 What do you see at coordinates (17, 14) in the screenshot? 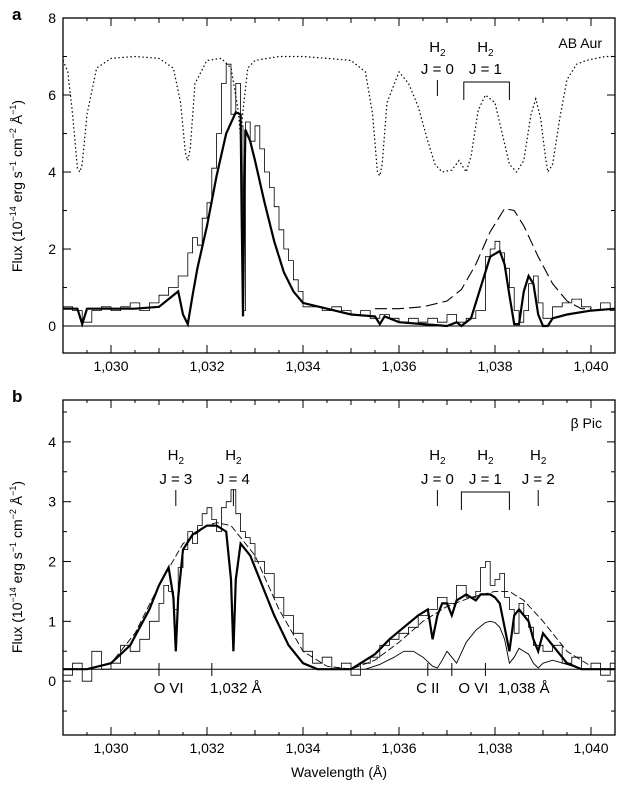
I see `panel-a-letter: a` at bounding box center [17, 14].